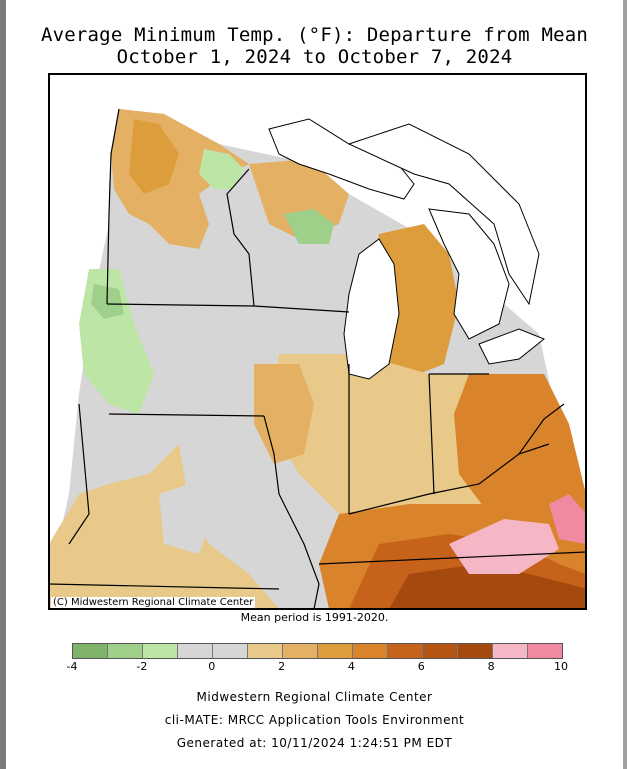 This screenshot has height=769, width=627. I want to click on region-green-ne-mn, so click(221, 169).